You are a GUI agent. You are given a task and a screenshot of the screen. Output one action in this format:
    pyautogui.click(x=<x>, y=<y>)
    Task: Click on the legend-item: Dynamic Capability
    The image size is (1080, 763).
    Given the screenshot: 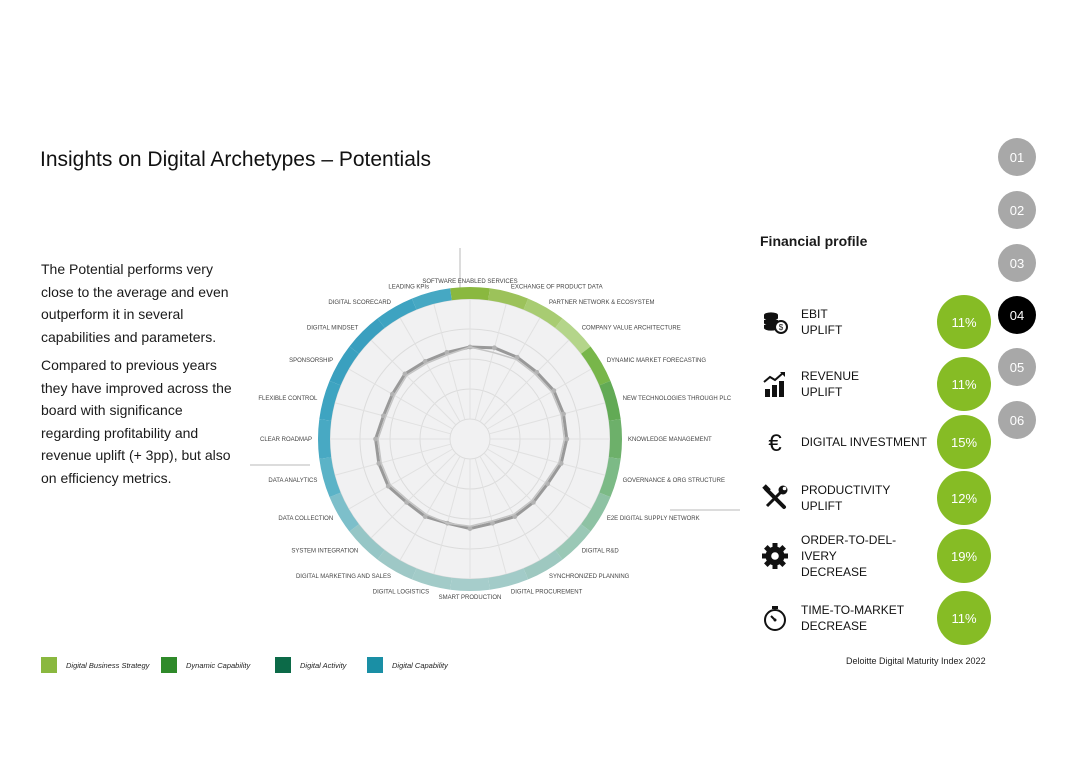 What is the action you would take?
    pyautogui.click(x=205, y=665)
    